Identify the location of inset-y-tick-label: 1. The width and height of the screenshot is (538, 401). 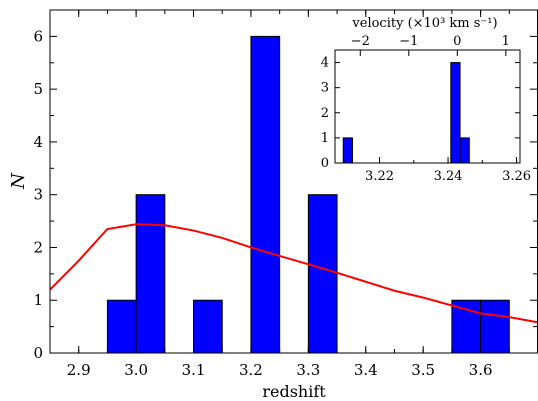
(325, 138).